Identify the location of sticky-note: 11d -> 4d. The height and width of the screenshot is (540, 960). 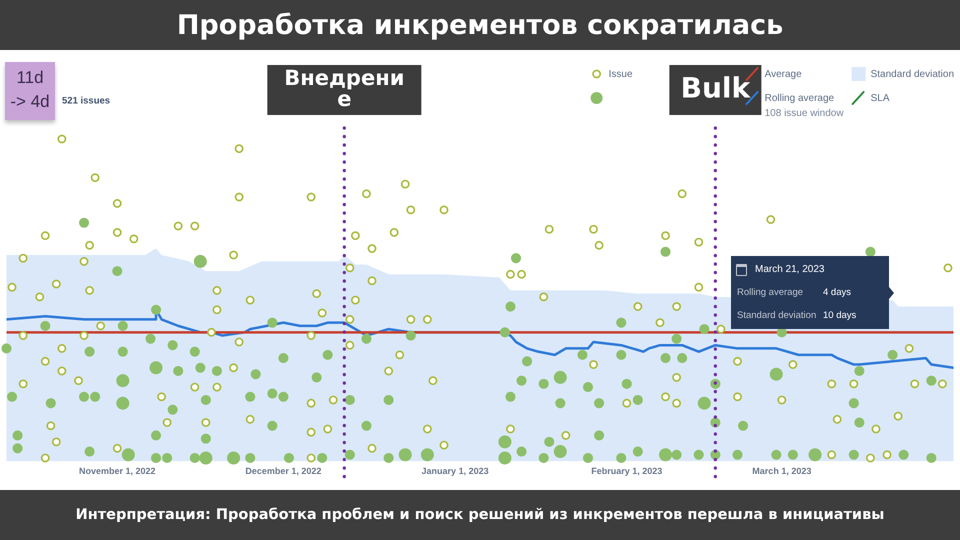
(30, 91).